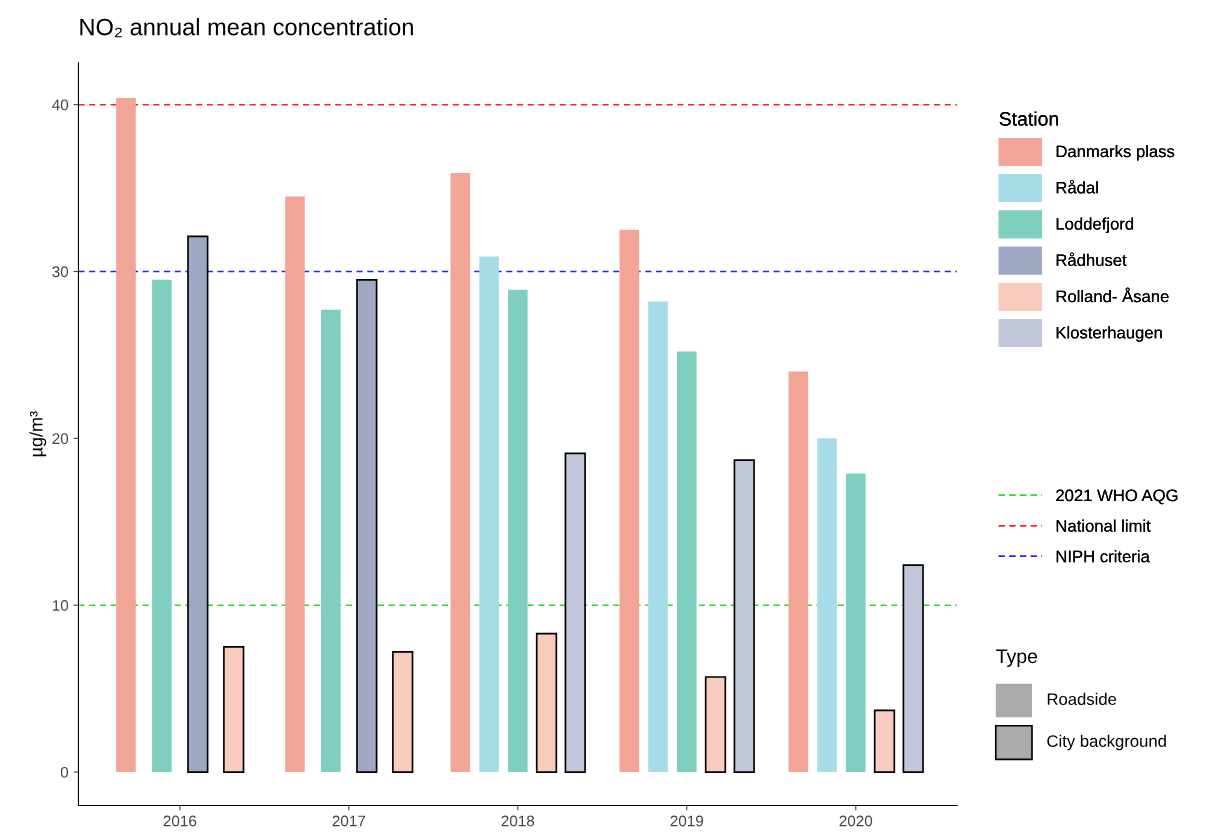 This screenshot has height=839, width=1207. What do you see at coordinates (1095, 225) in the screenshot?
I see `legend-label: Loddefjord` at bounding box center [1095, 225].